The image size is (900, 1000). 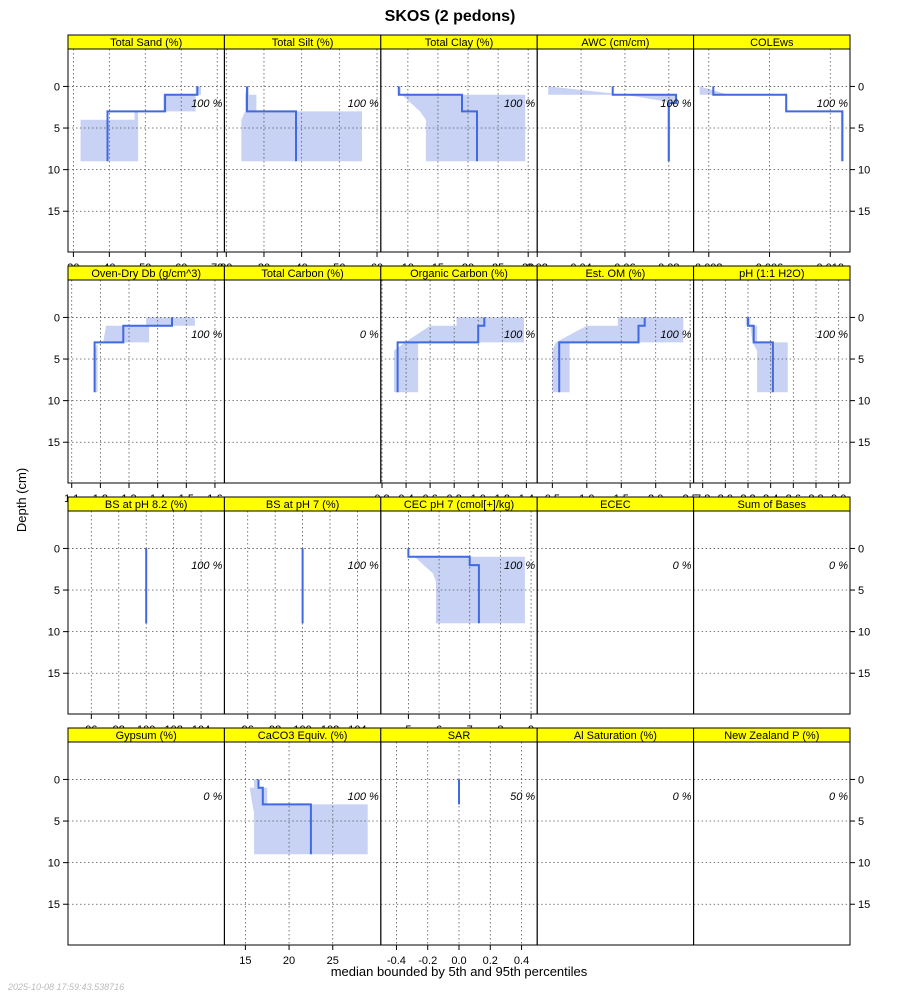 What do you see at coordinates (302, 616) in the screenshot?
I see `panel: BS at pH 7 (%)100 %9698100102104` at bounding box center [302, 616].